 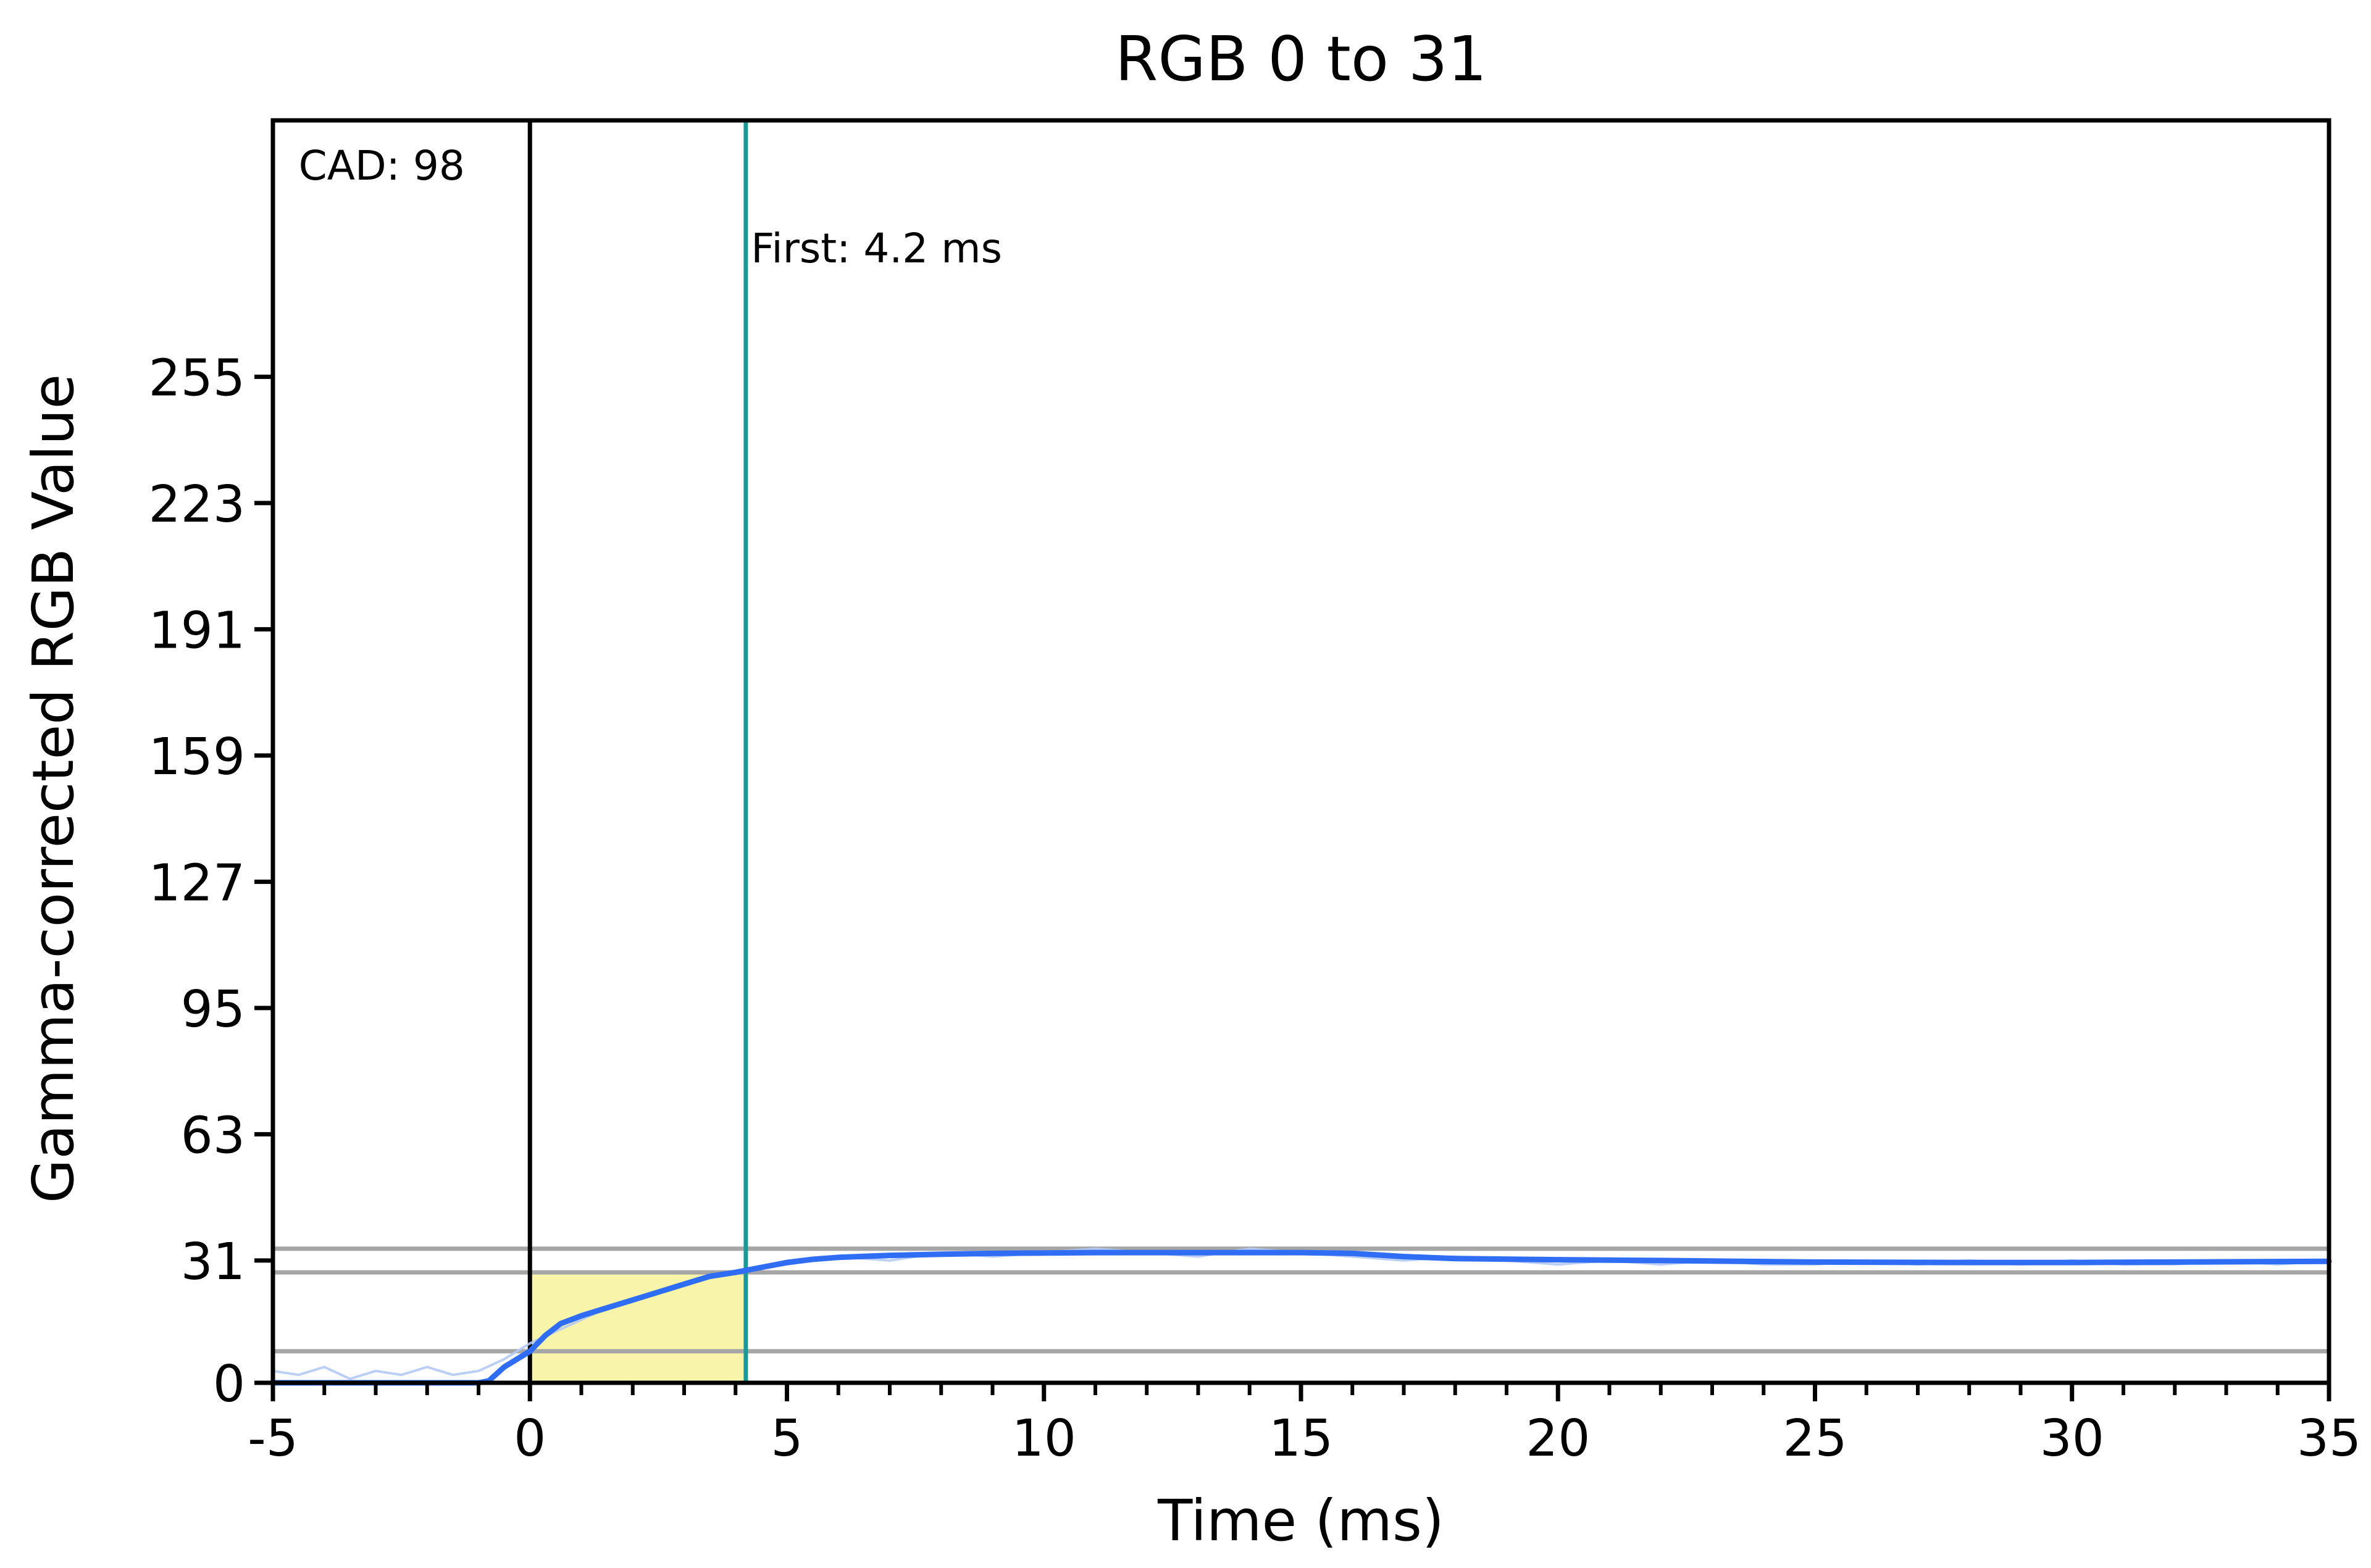 What do you see at coordinates (196, 630) in the screenshot?
I see `y-tick-label: 191` at bounding box center [196, 630].